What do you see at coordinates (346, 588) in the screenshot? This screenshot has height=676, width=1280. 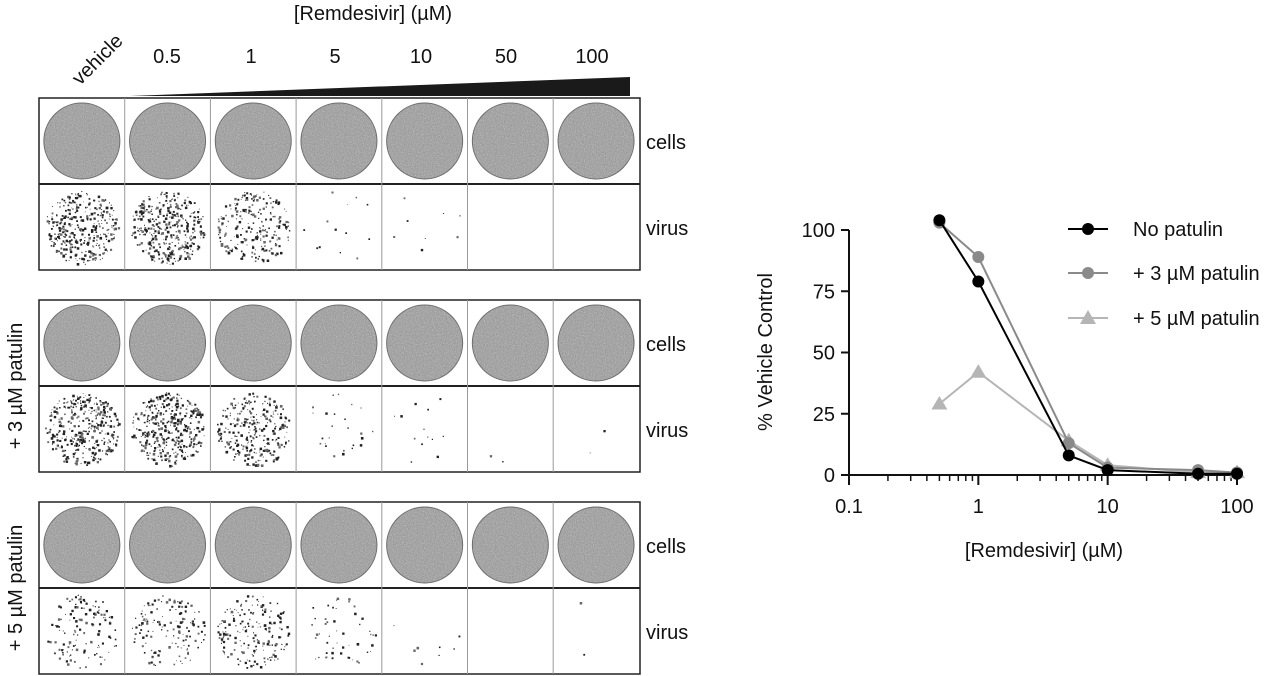 I see `plate-group: cells virus + 5 µM patulin` at bounding box center [346, 588].